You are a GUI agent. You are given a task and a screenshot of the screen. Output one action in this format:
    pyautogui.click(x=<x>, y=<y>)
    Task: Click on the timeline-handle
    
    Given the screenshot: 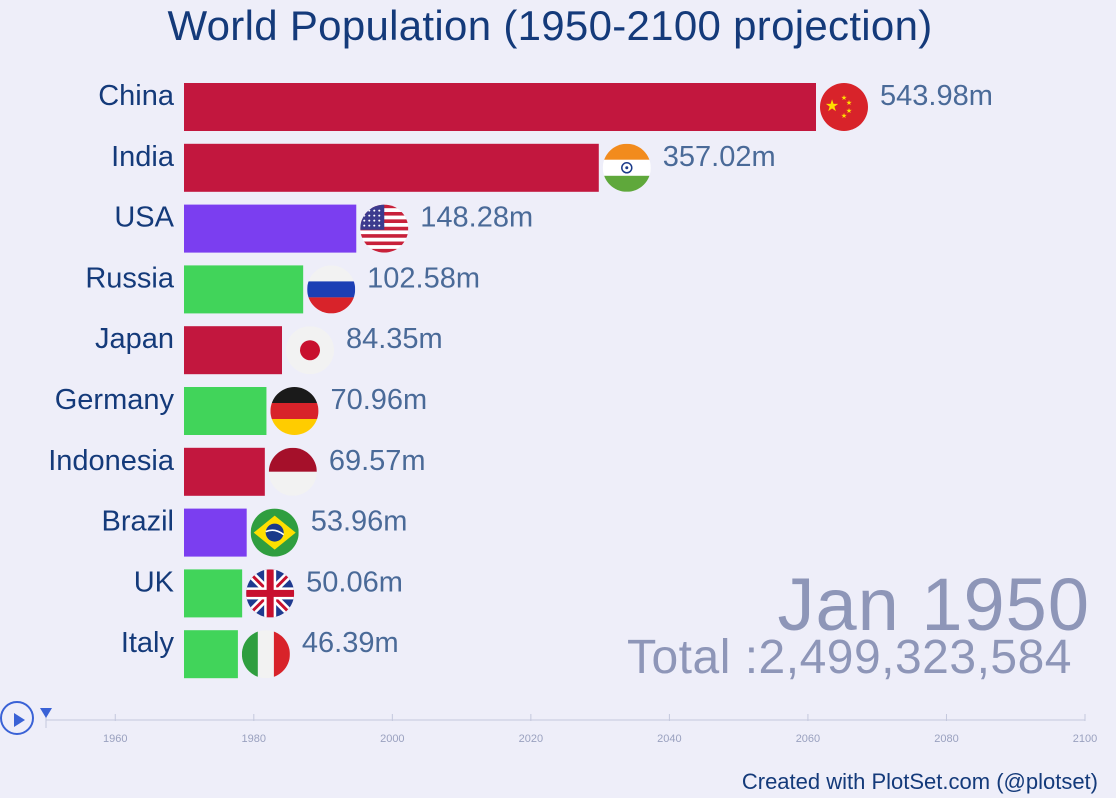 What is the action you would take?
    pyautogui.click(x=46, y=713)
    